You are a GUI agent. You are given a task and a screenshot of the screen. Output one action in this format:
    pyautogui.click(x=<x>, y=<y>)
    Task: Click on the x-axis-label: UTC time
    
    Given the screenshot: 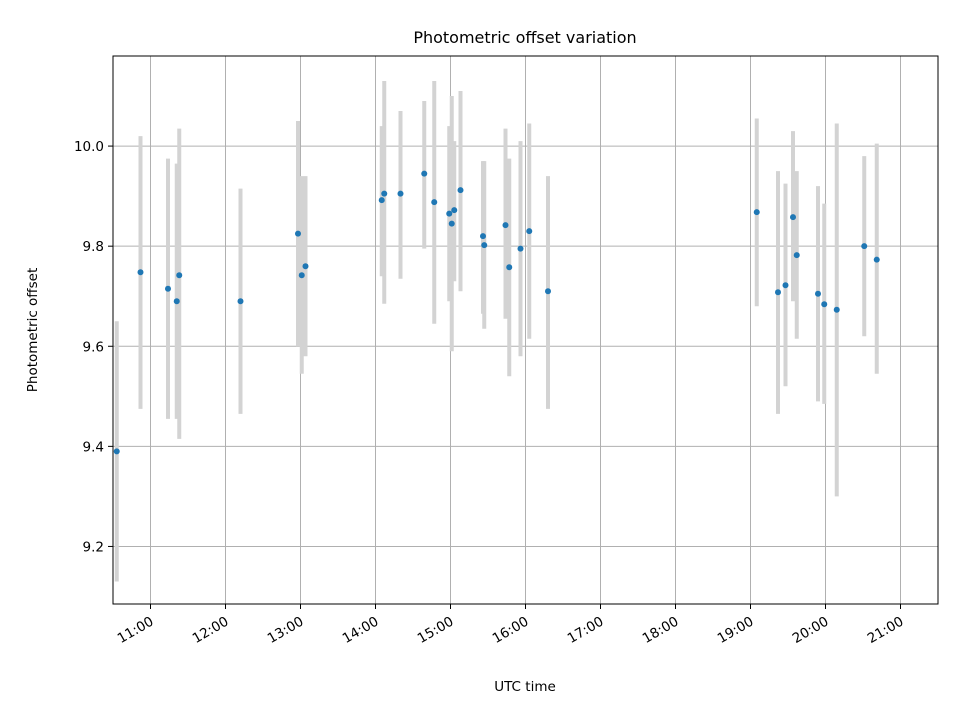 What is the action you would take?
    pyautogui.click(x=525, y=687)
    